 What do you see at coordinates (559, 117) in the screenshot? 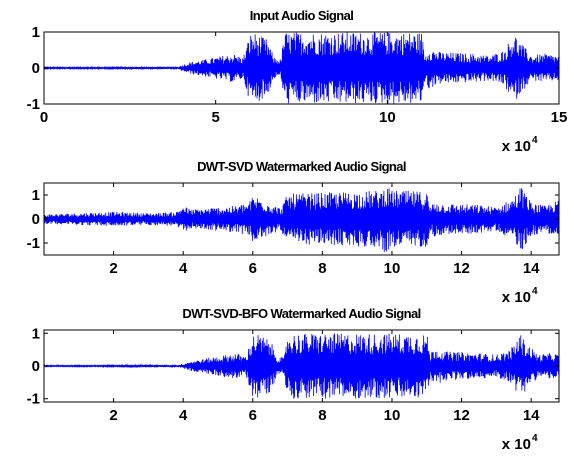
I see `x-tick-label: 15` at bounding box center [559, 117].